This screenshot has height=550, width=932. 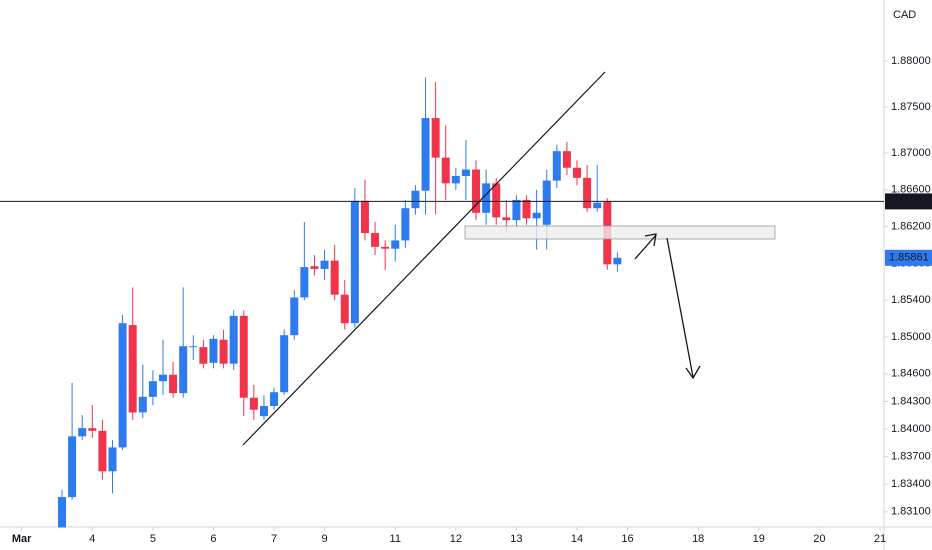 What do you see at coordinates (911, 190) in the screenshot?
I see `y-tick-label: 1.86600` at bounding box center [911, 190].